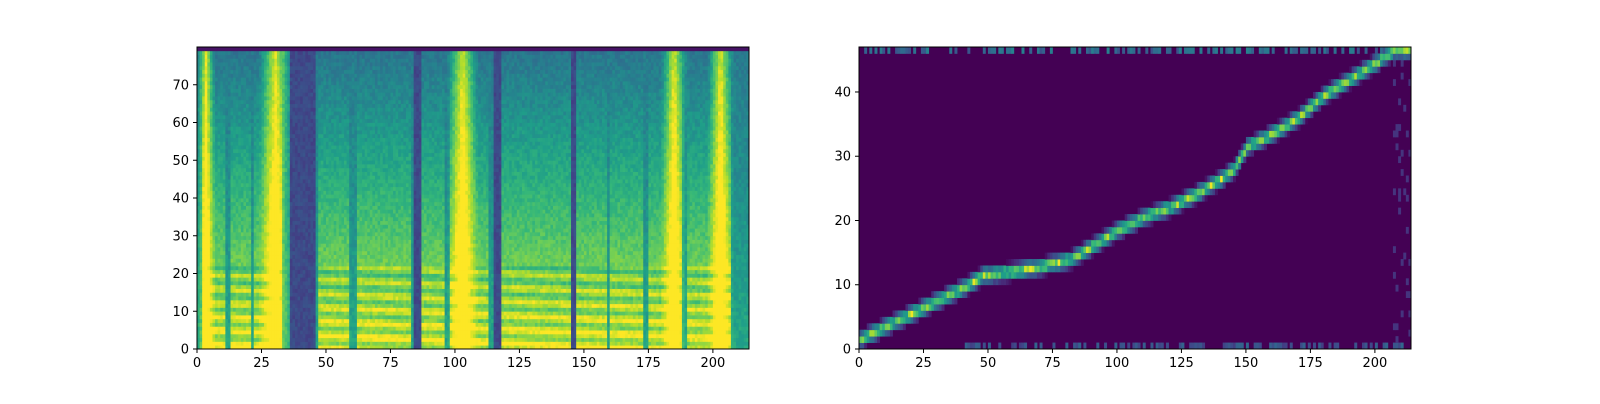 The image size is (1600, 404). I want to click on y-tick-label: 50, so click(180, 161).